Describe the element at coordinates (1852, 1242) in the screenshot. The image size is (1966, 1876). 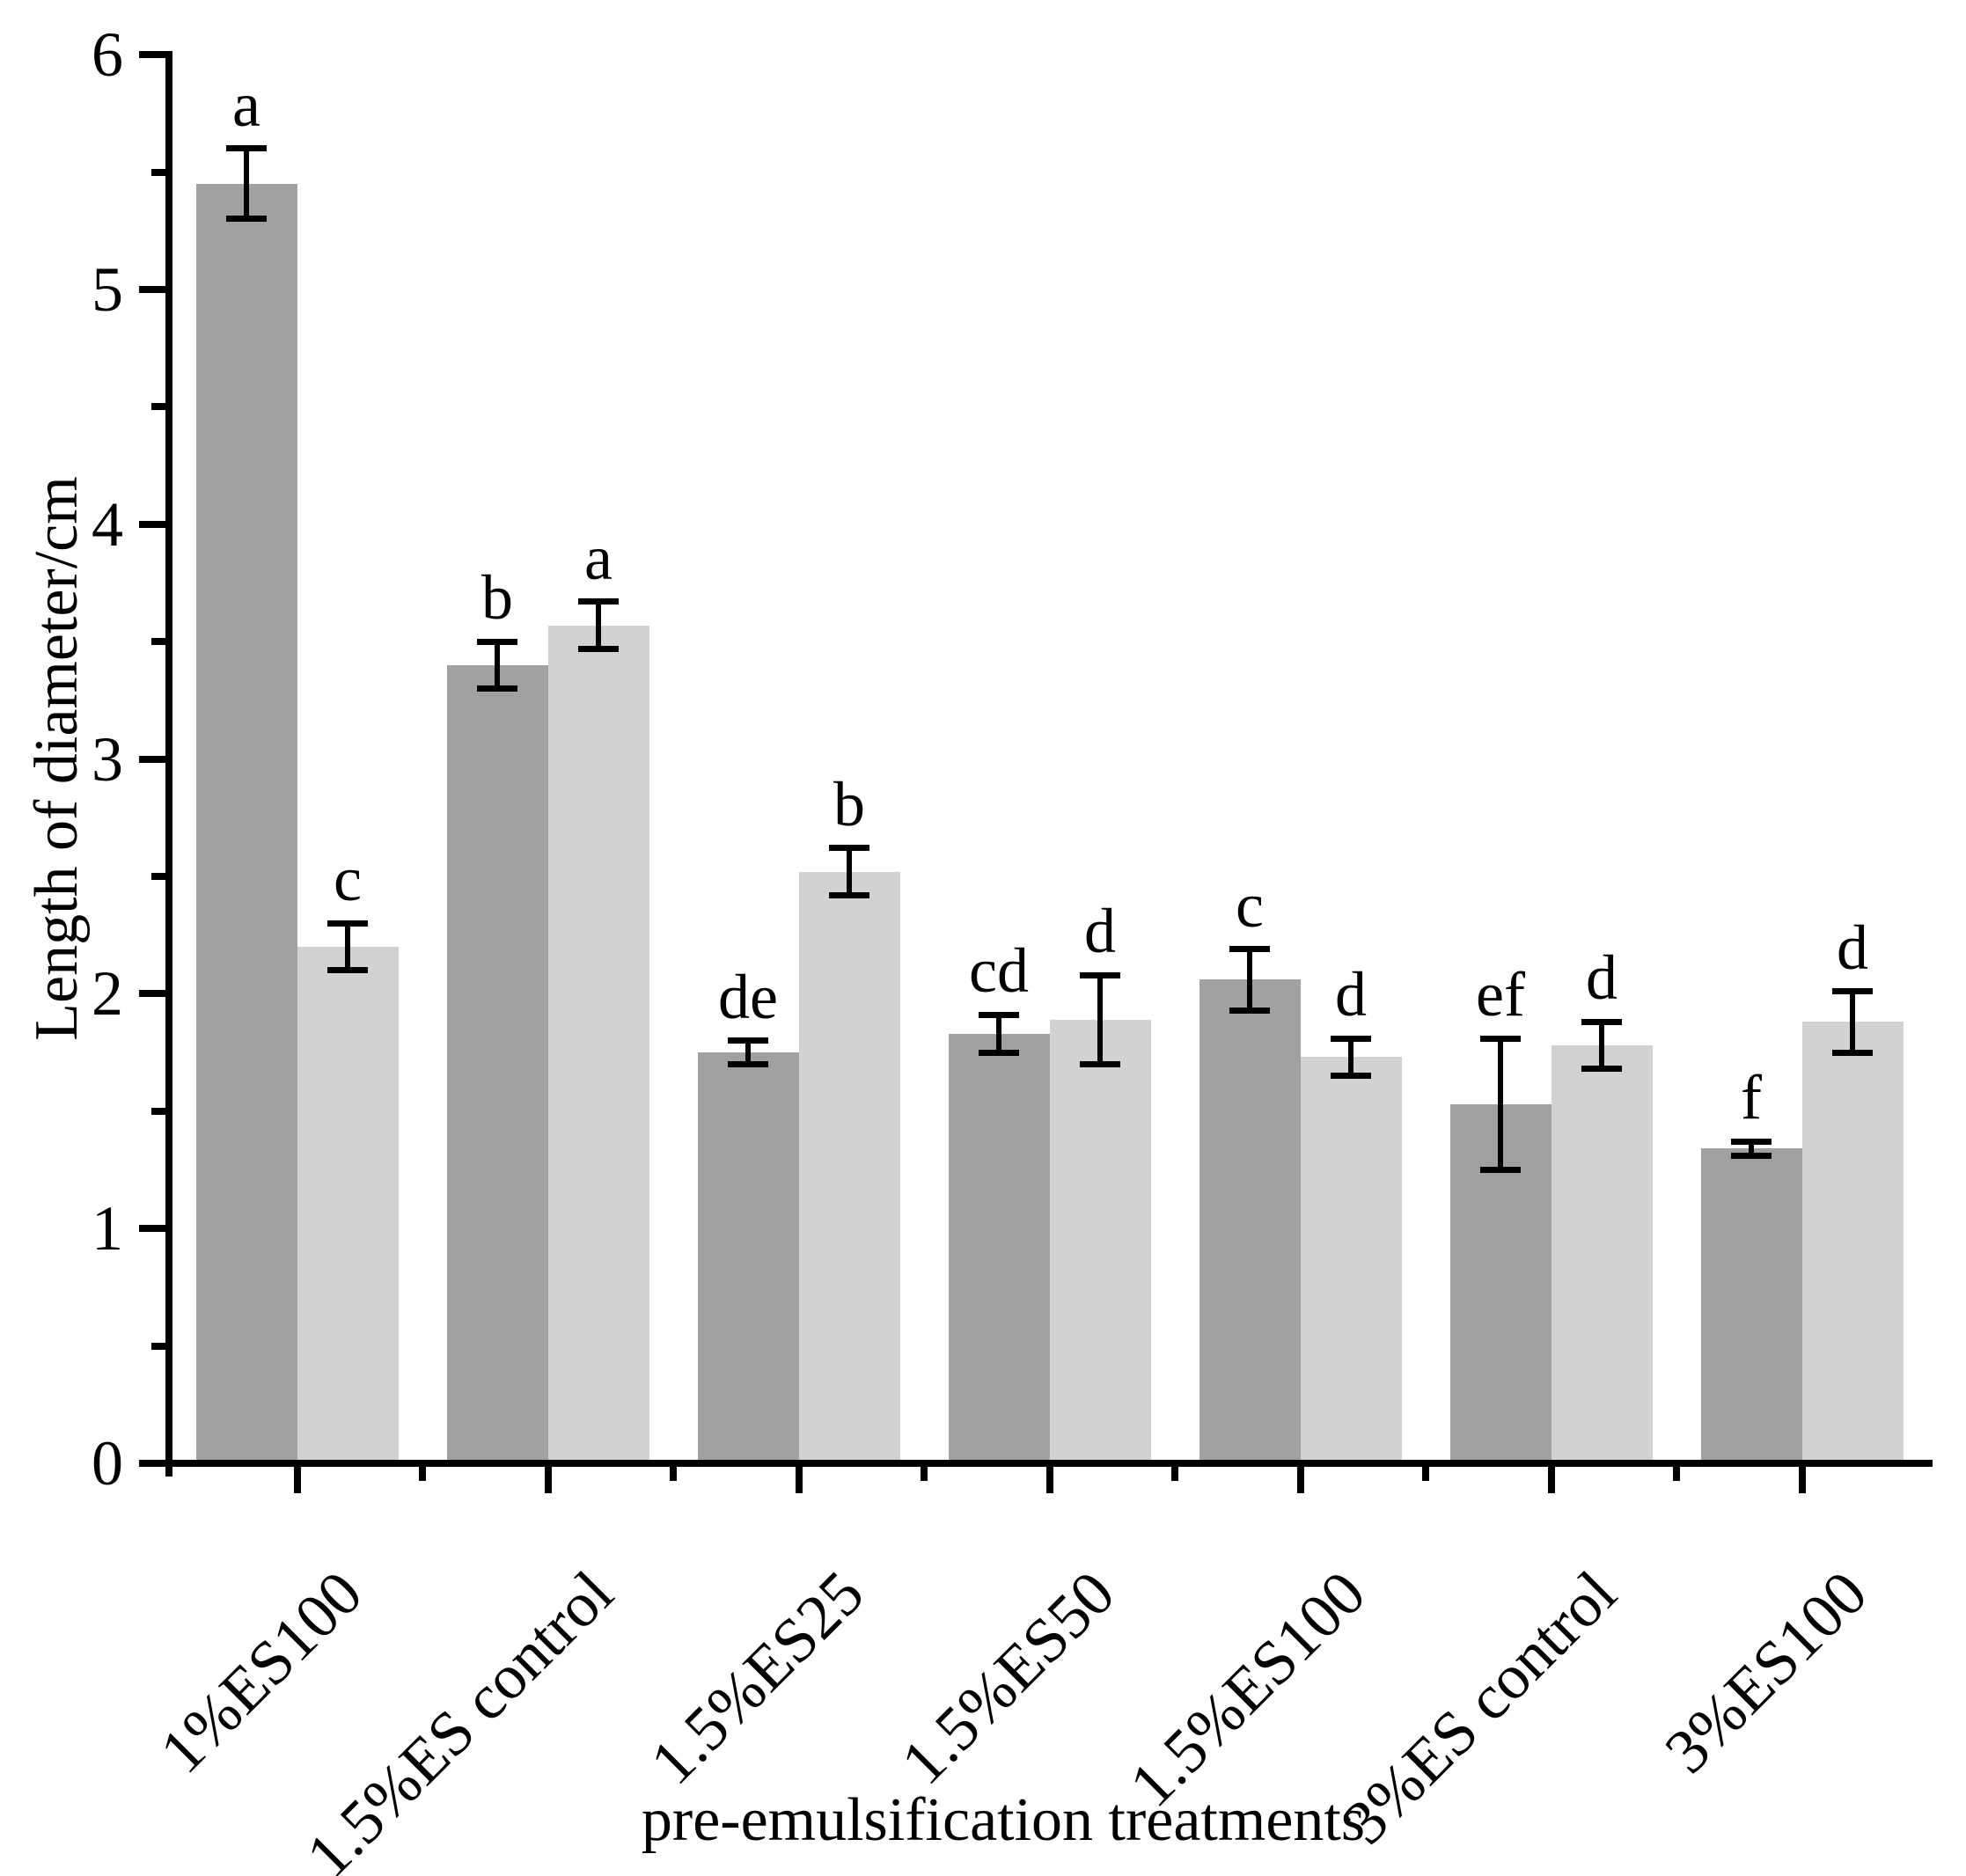
I see `bar-light-gray-series-3%ES100` at that location.